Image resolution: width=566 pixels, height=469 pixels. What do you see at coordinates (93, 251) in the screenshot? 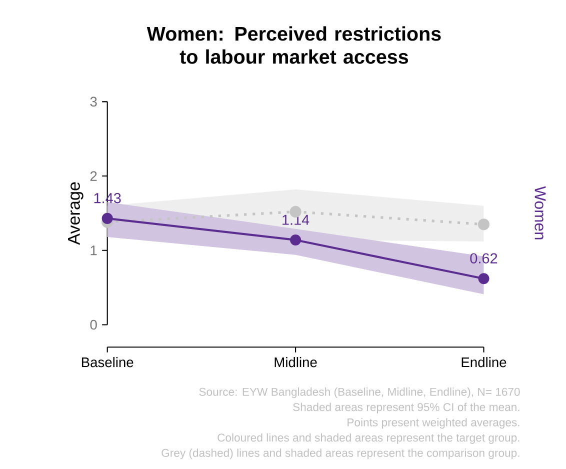
I see `y-tick-label: 1` at bounding box center [93, 251].